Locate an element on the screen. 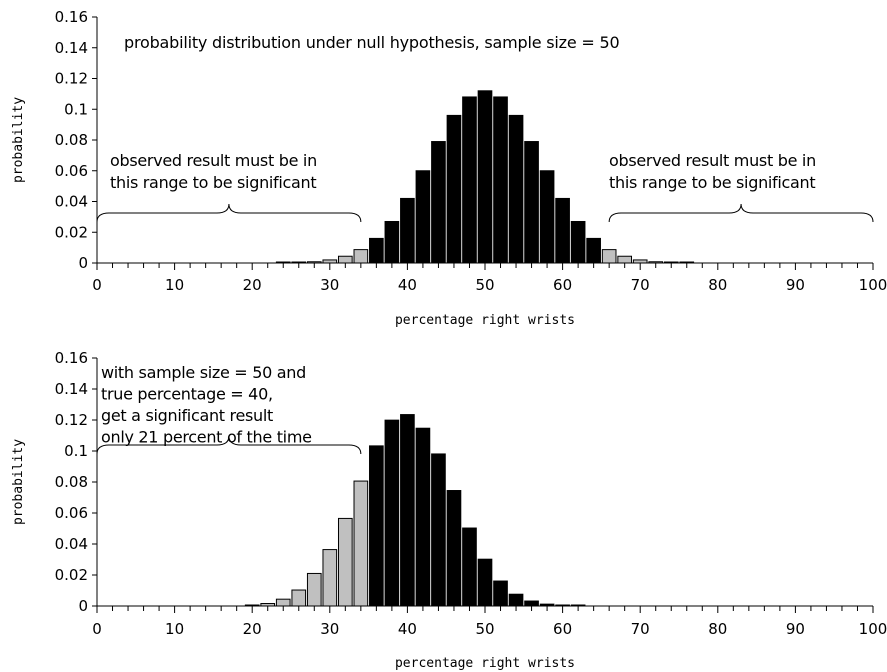 Image resolution: width=887 pixels, height=672 pixels. annotation-line: only 21 percent of the time is located at coordinates (206, 437).